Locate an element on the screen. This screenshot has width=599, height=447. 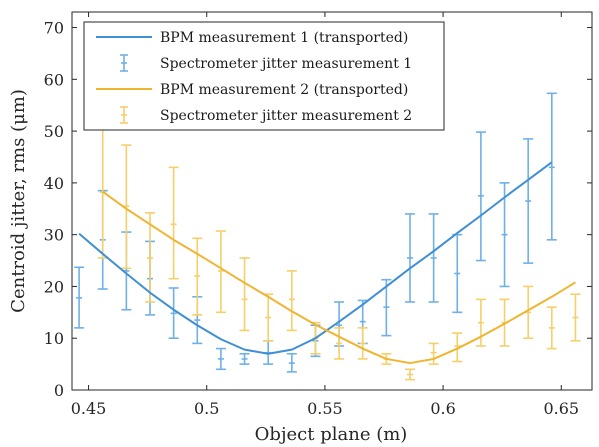
y-tick-label: 30 is located at coordinates (54, 235).